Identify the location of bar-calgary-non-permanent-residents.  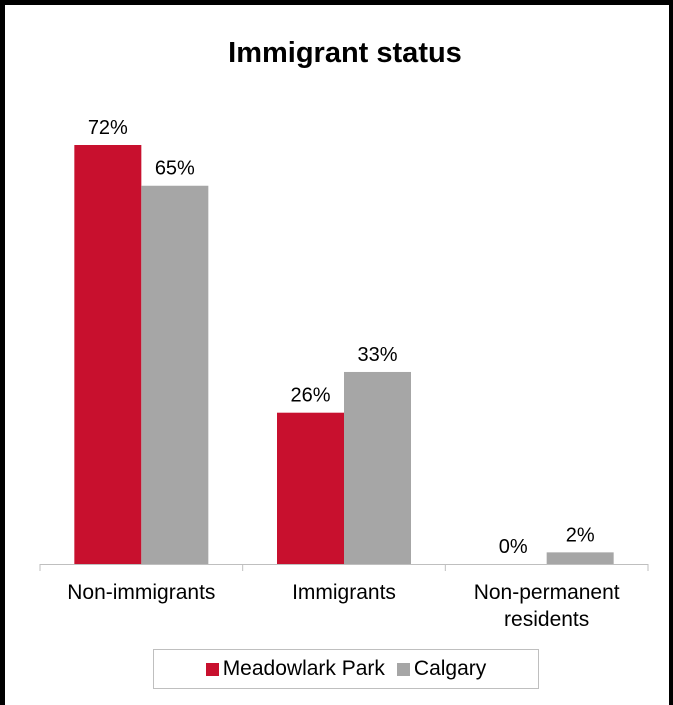
(580, 558).